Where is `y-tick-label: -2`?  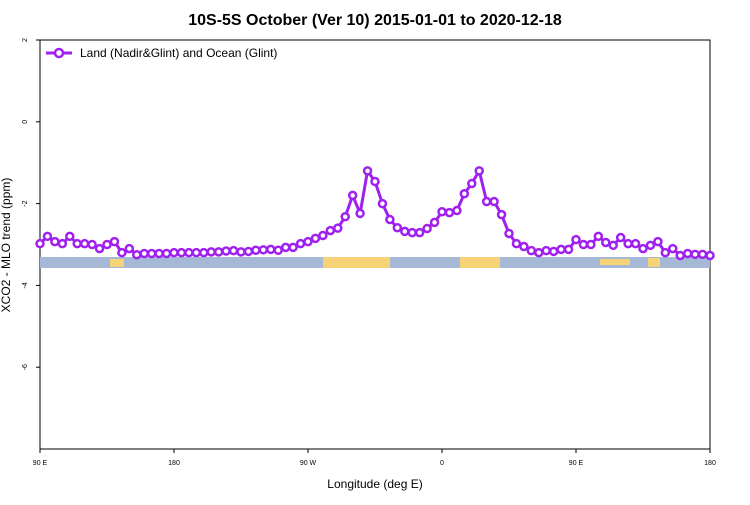 y-tick-label: -2 is located at coordinates (25, 203).